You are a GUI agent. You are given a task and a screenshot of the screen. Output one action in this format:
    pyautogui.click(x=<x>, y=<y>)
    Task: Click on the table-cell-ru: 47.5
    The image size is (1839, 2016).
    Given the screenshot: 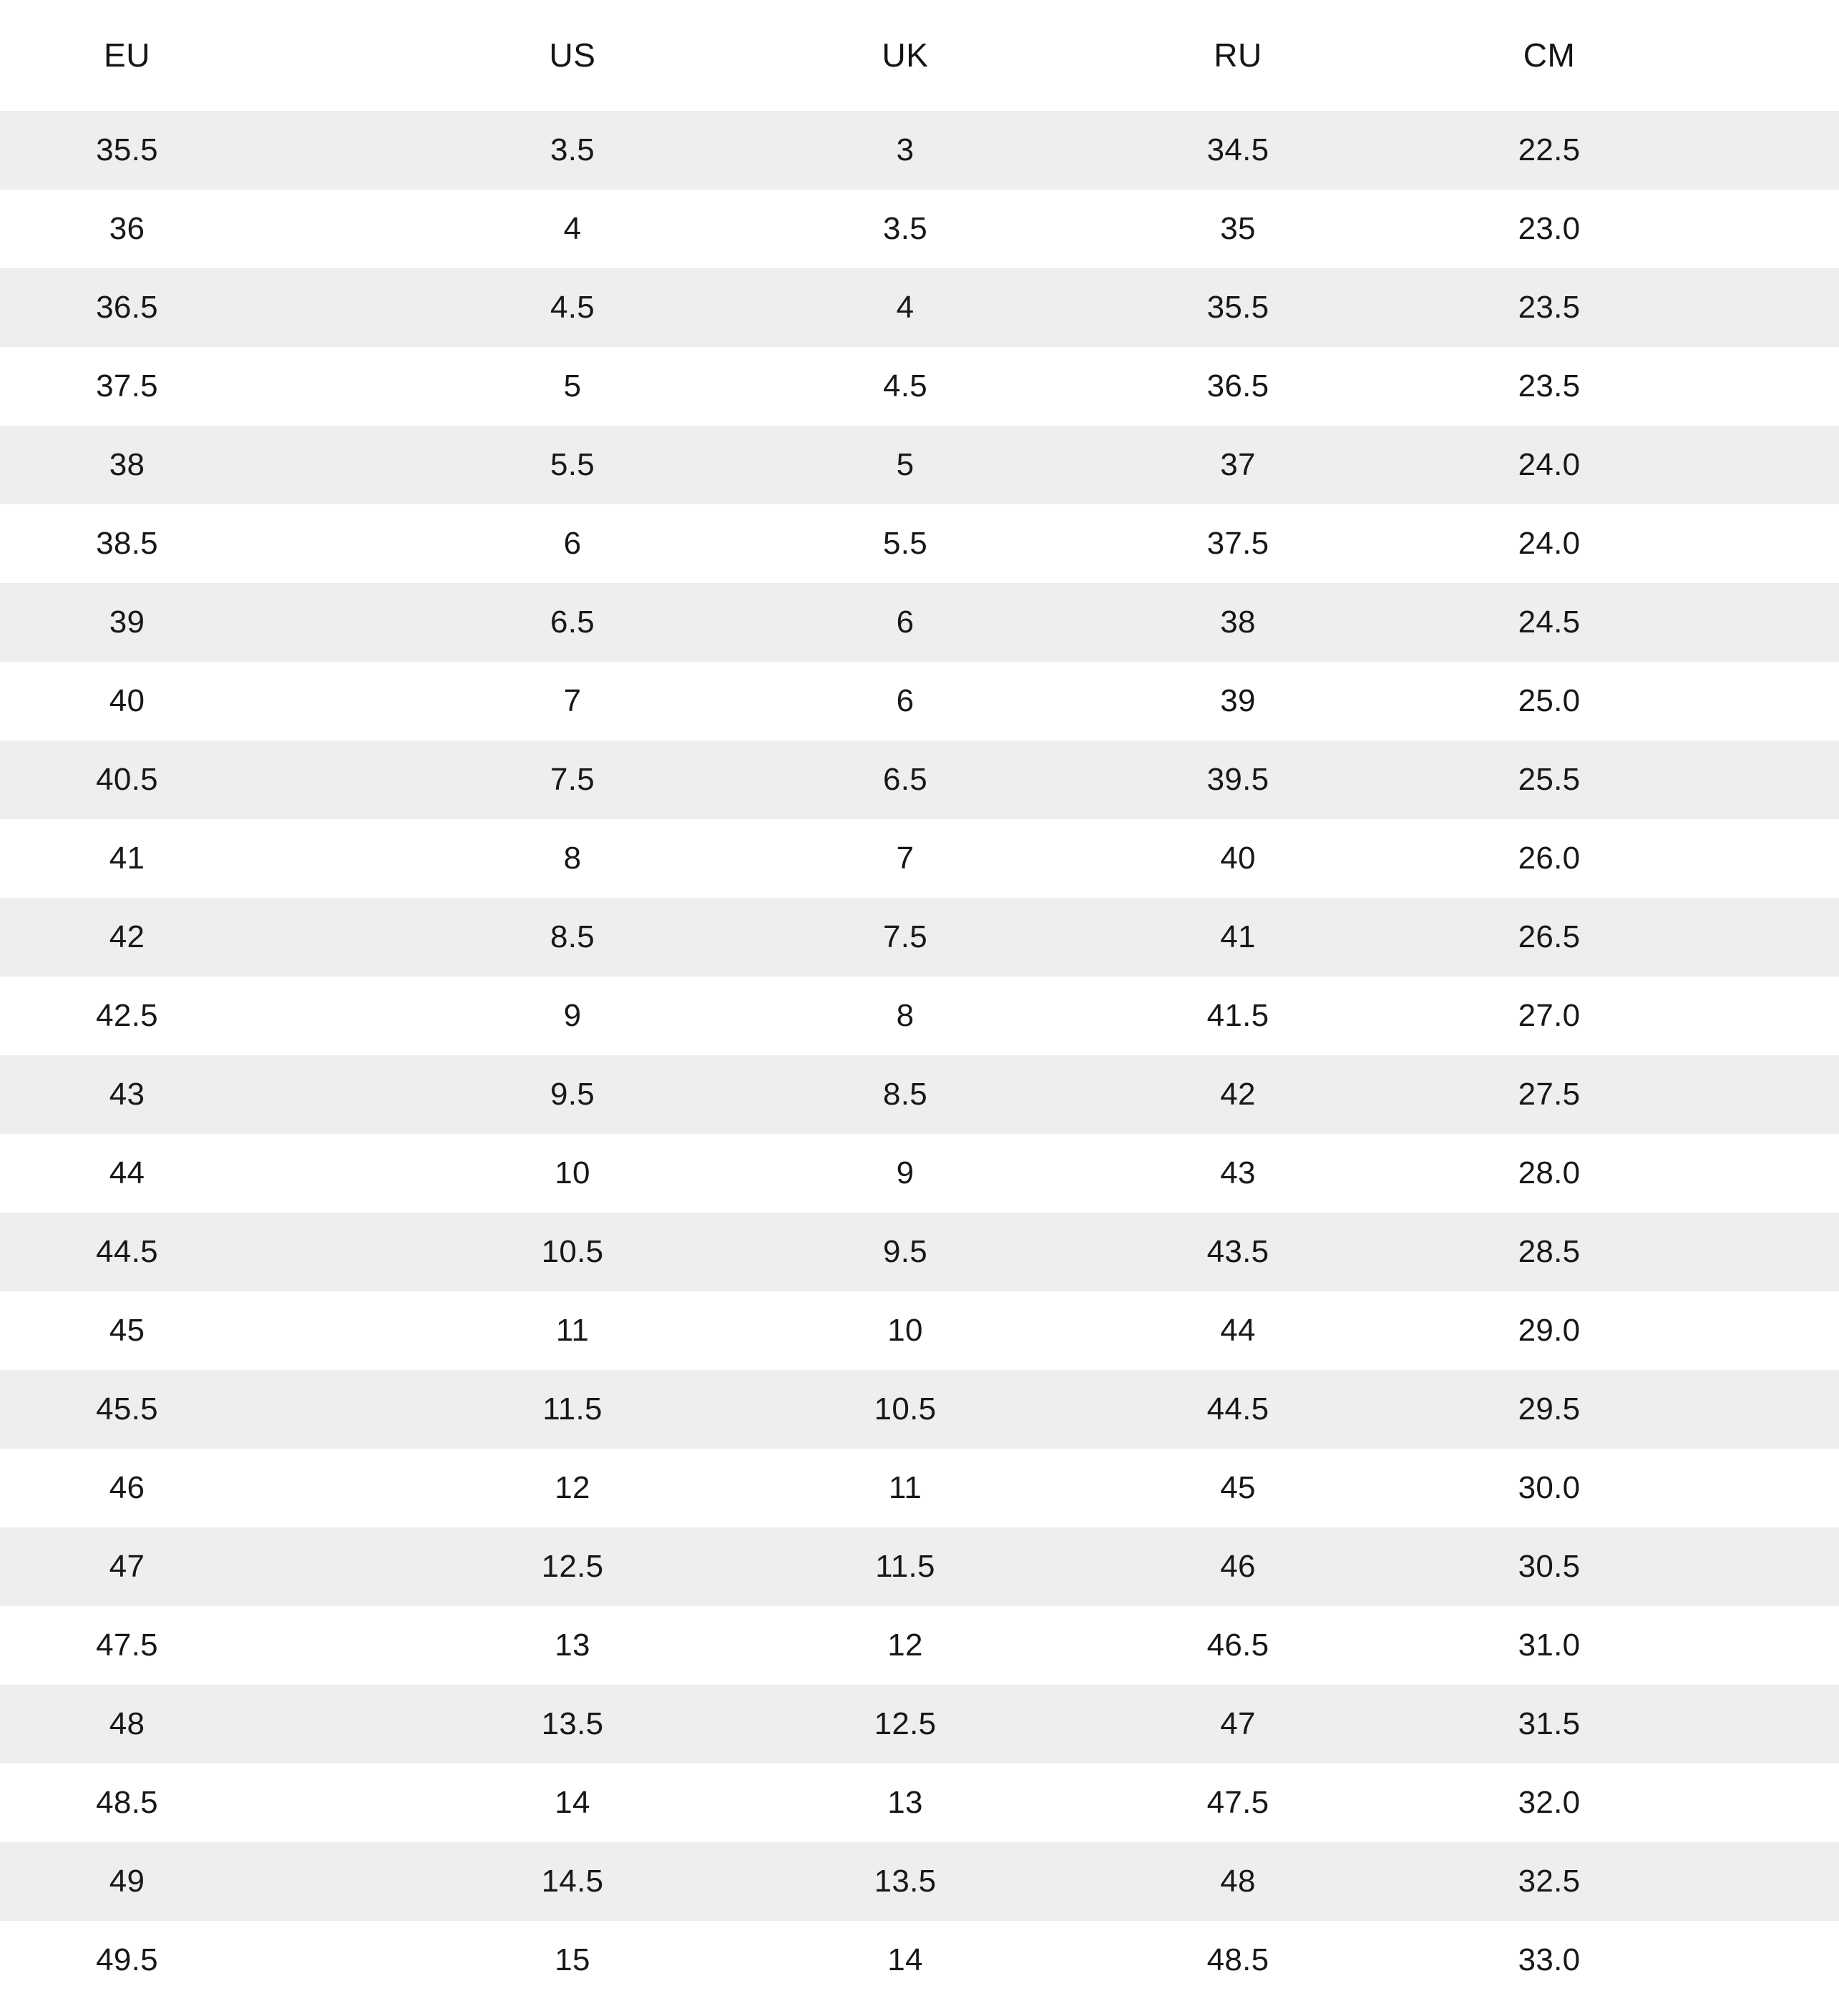 What is the action you would take?
    pyautogui.click(x=1254, y=1802)
    